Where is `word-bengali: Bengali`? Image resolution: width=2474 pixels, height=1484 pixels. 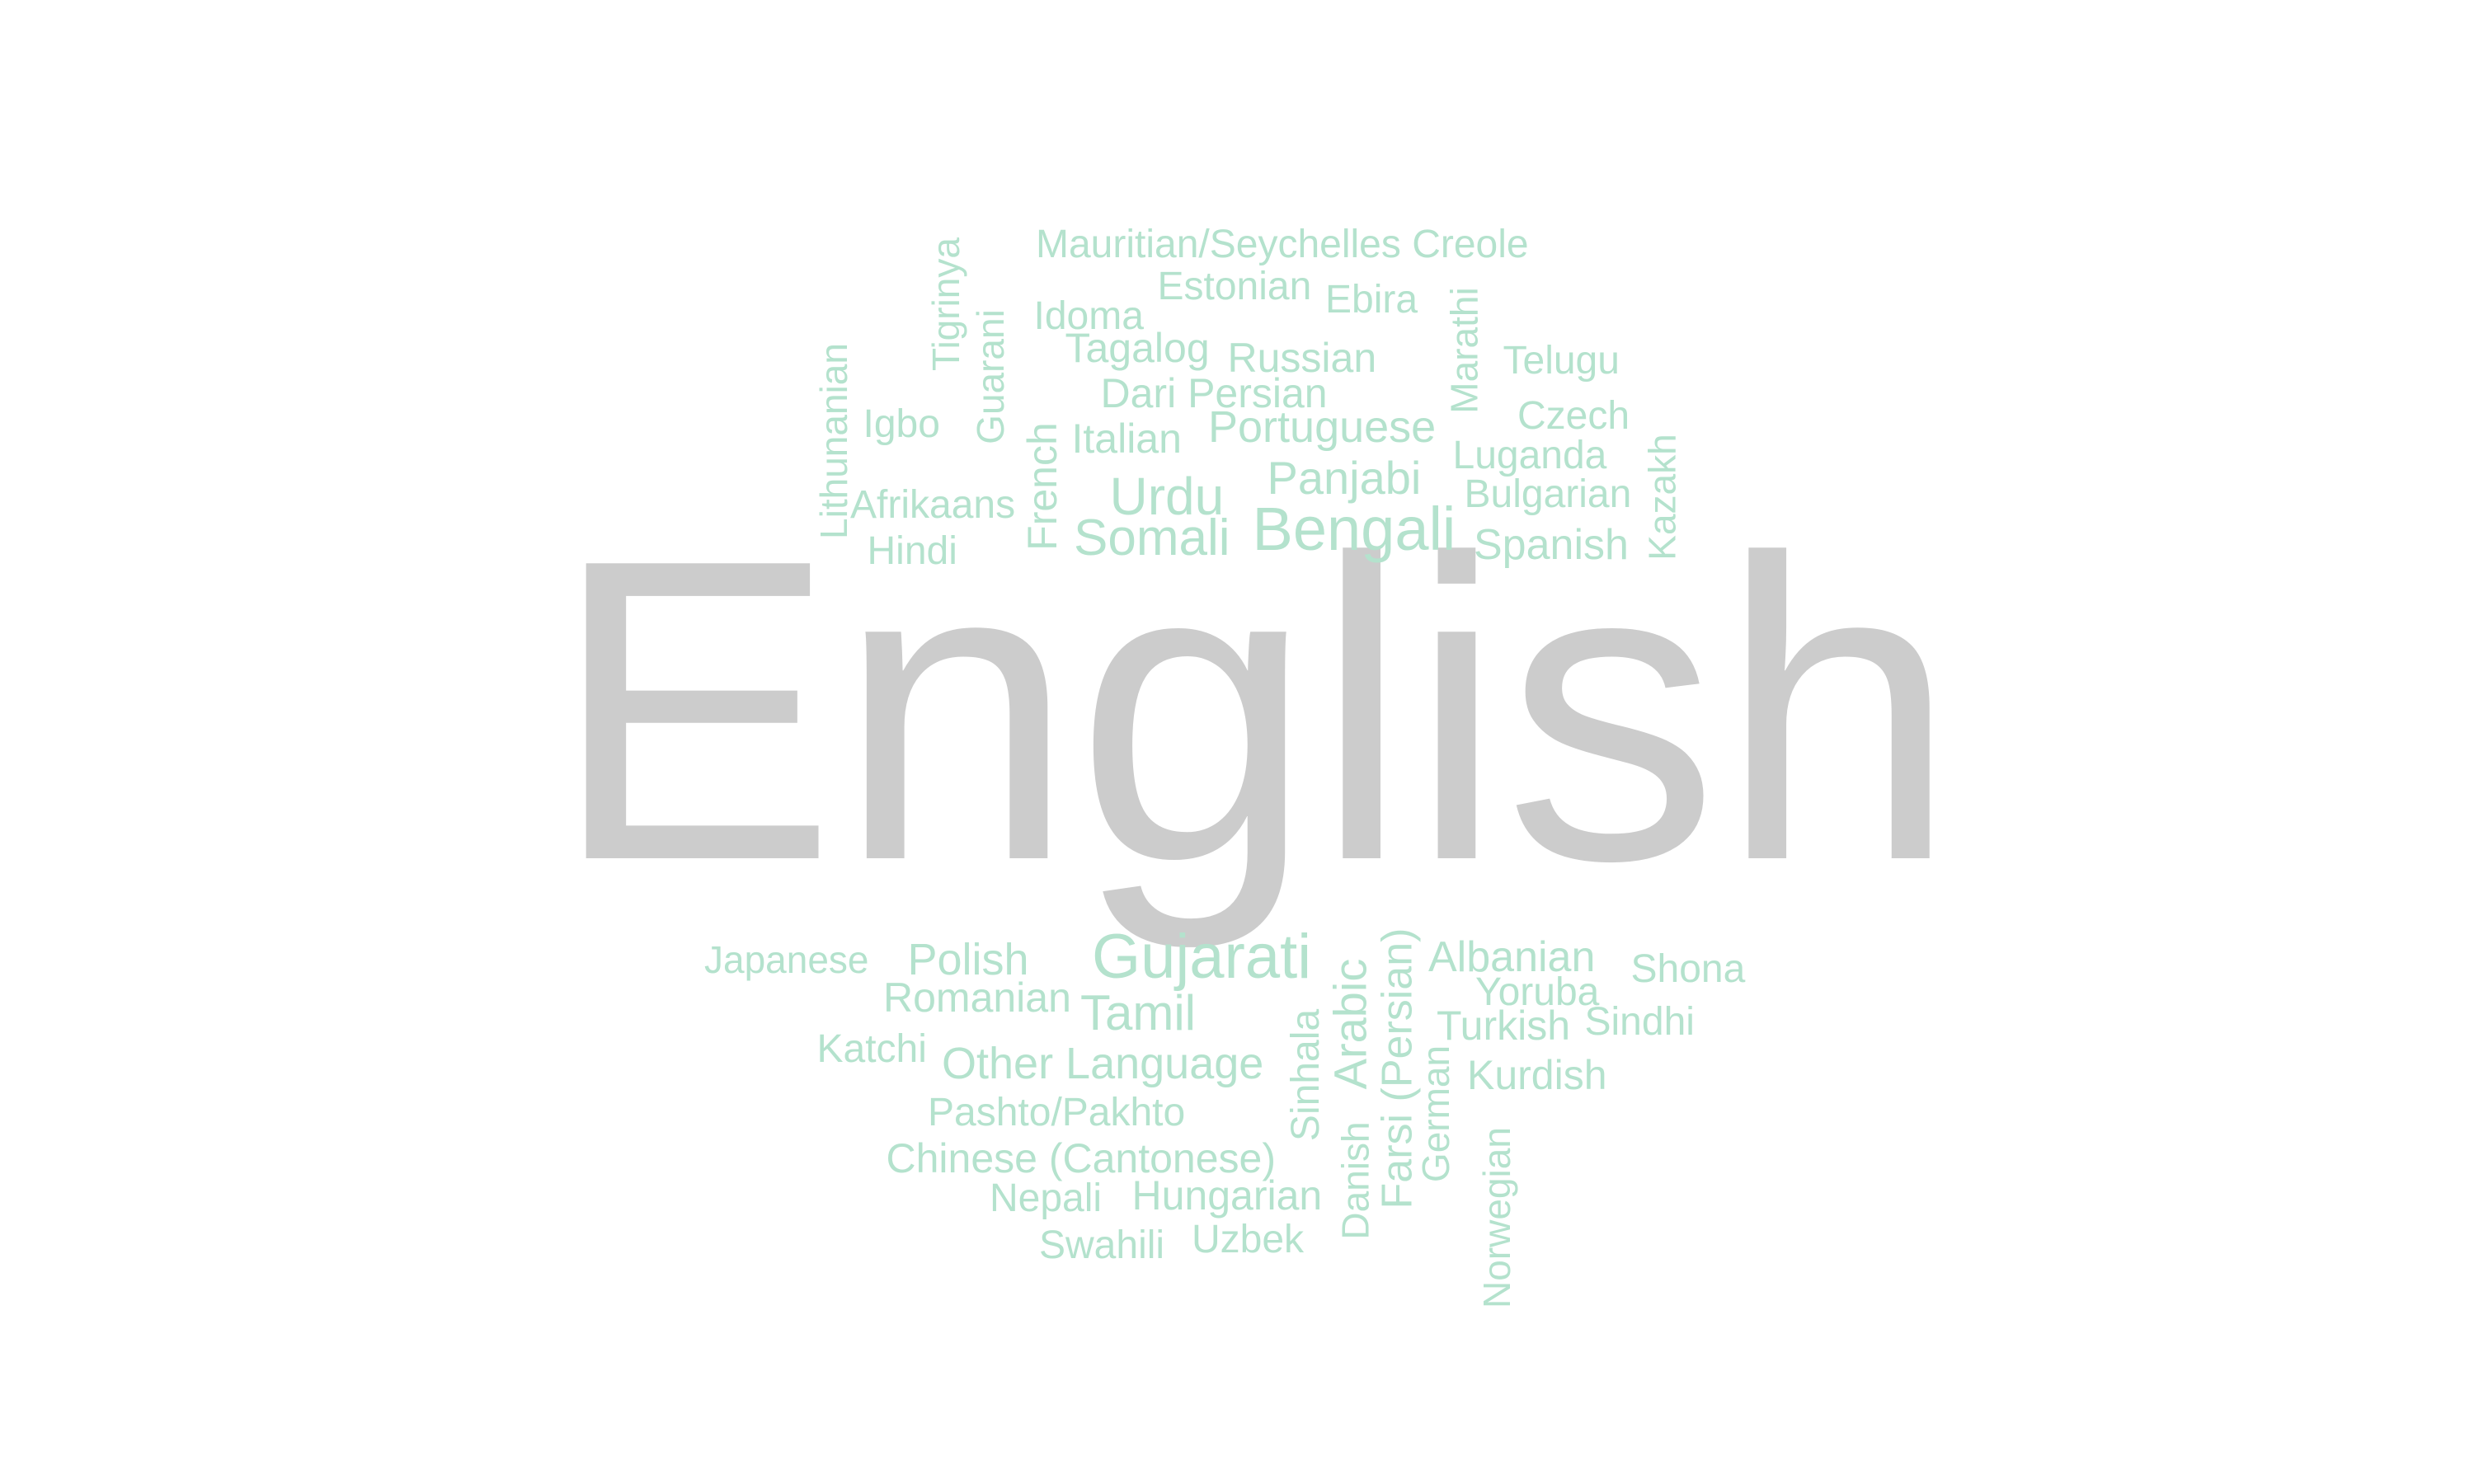 word-bengali: Bengali is located at coordinates (1354, 529).